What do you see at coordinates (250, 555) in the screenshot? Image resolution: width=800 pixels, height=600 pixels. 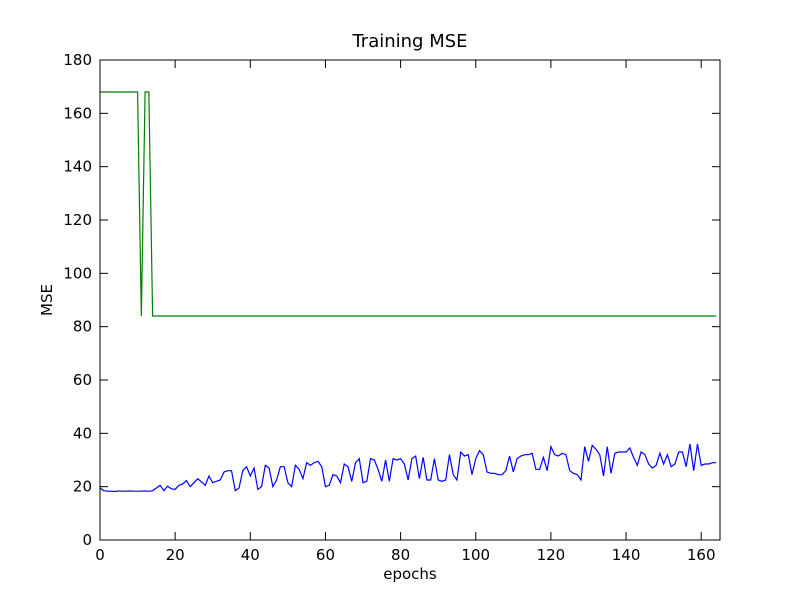 I see `x-tick-label: 40` at bounding box center [250, 555].